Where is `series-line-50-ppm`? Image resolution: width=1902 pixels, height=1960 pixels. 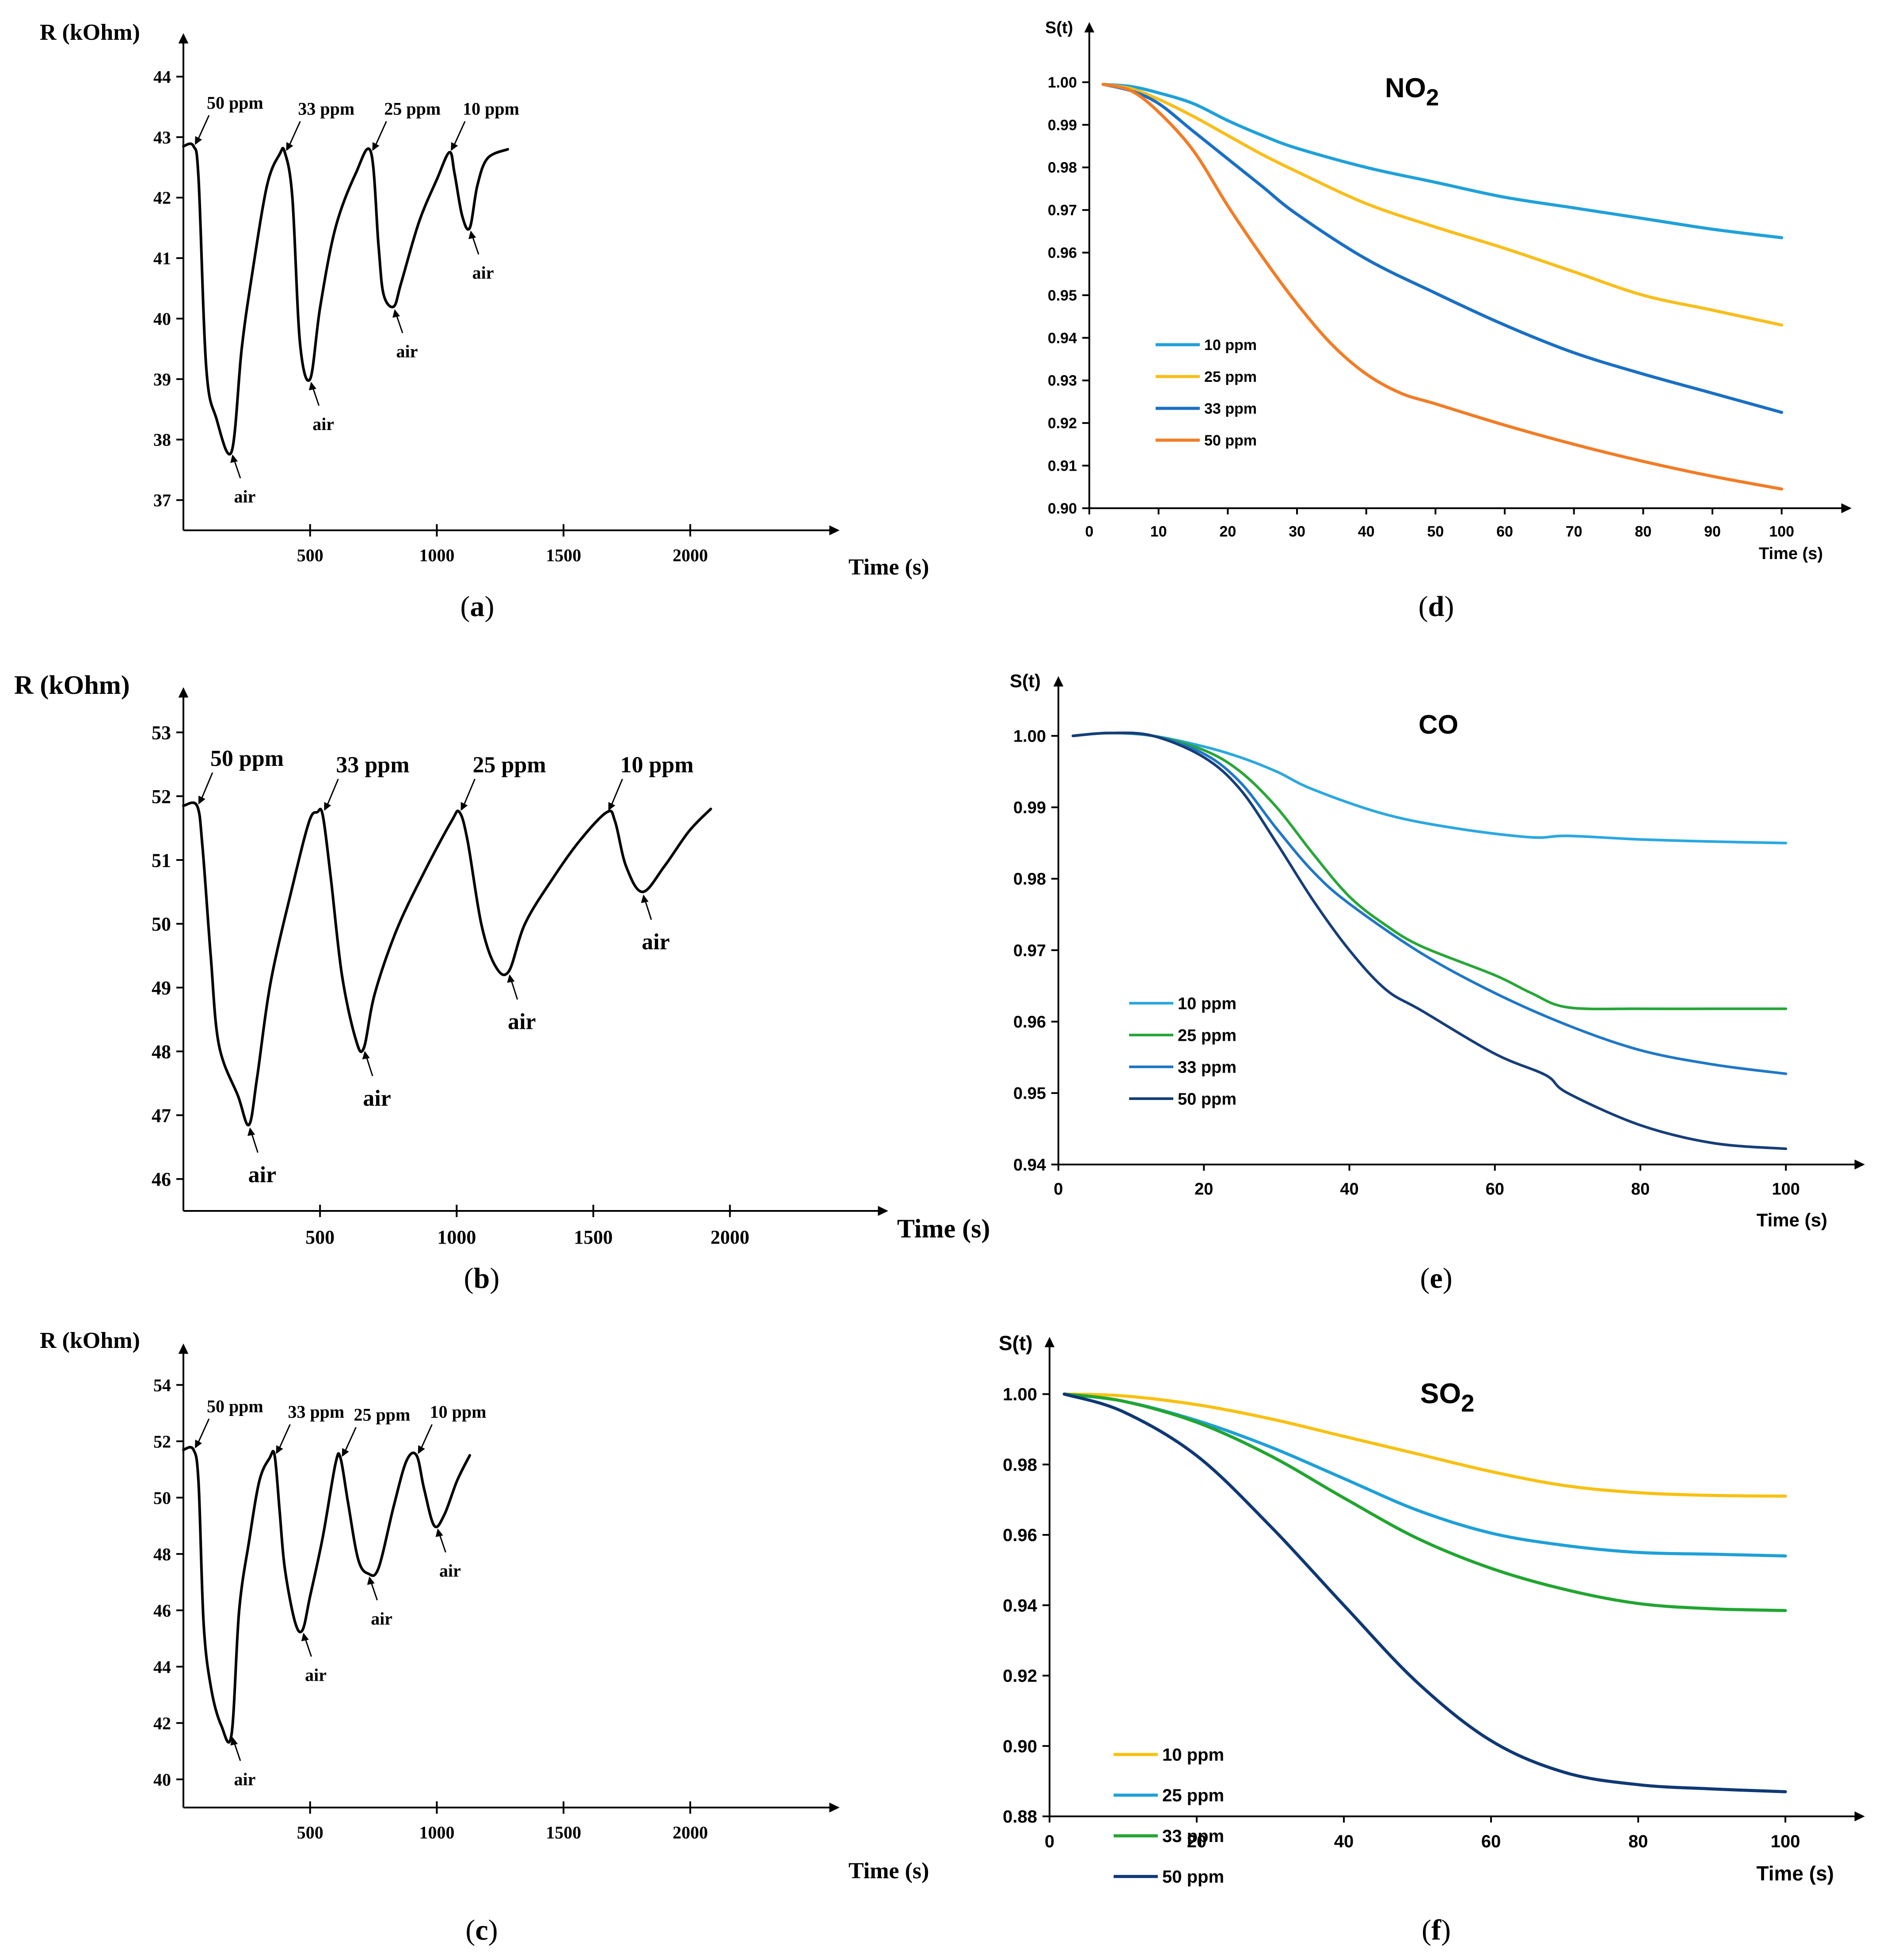
series-line-50-ppm is located at coordinates (1443, 287).